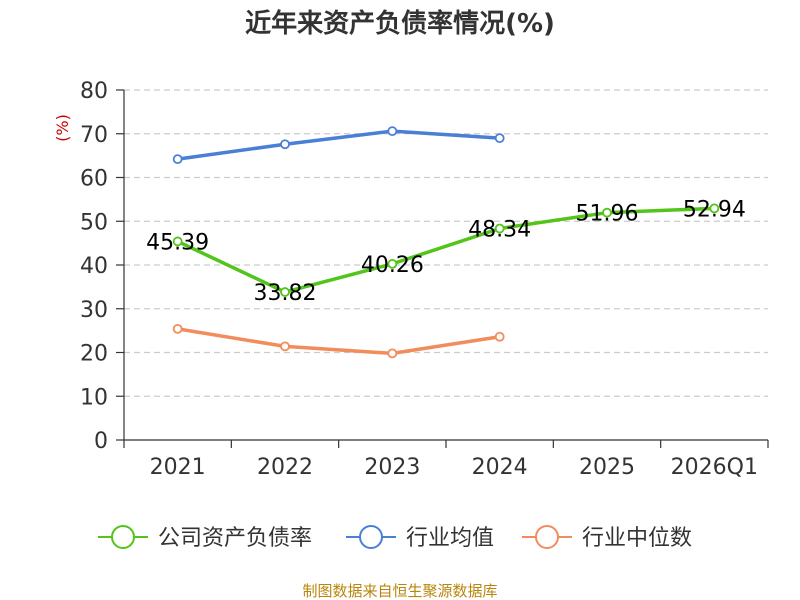 Image resolution: width=800 pixels, height=600 pixels. What do you see at coordinates (94, 135) in the screenshot?
I see `y-tick-label: 70` at bounding box center [94, 135].